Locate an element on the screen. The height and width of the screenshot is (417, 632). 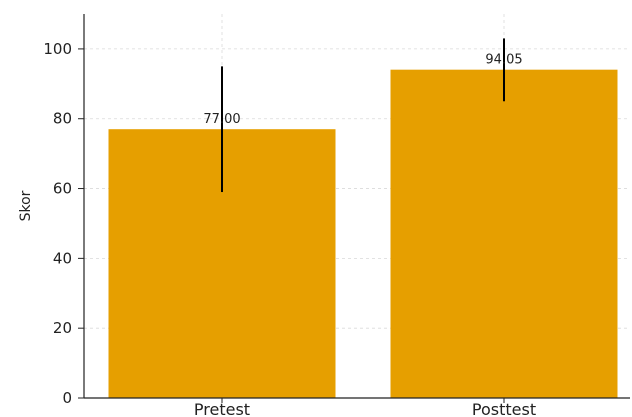
y-tick-label: 80 is located at coordinates (62, 119).